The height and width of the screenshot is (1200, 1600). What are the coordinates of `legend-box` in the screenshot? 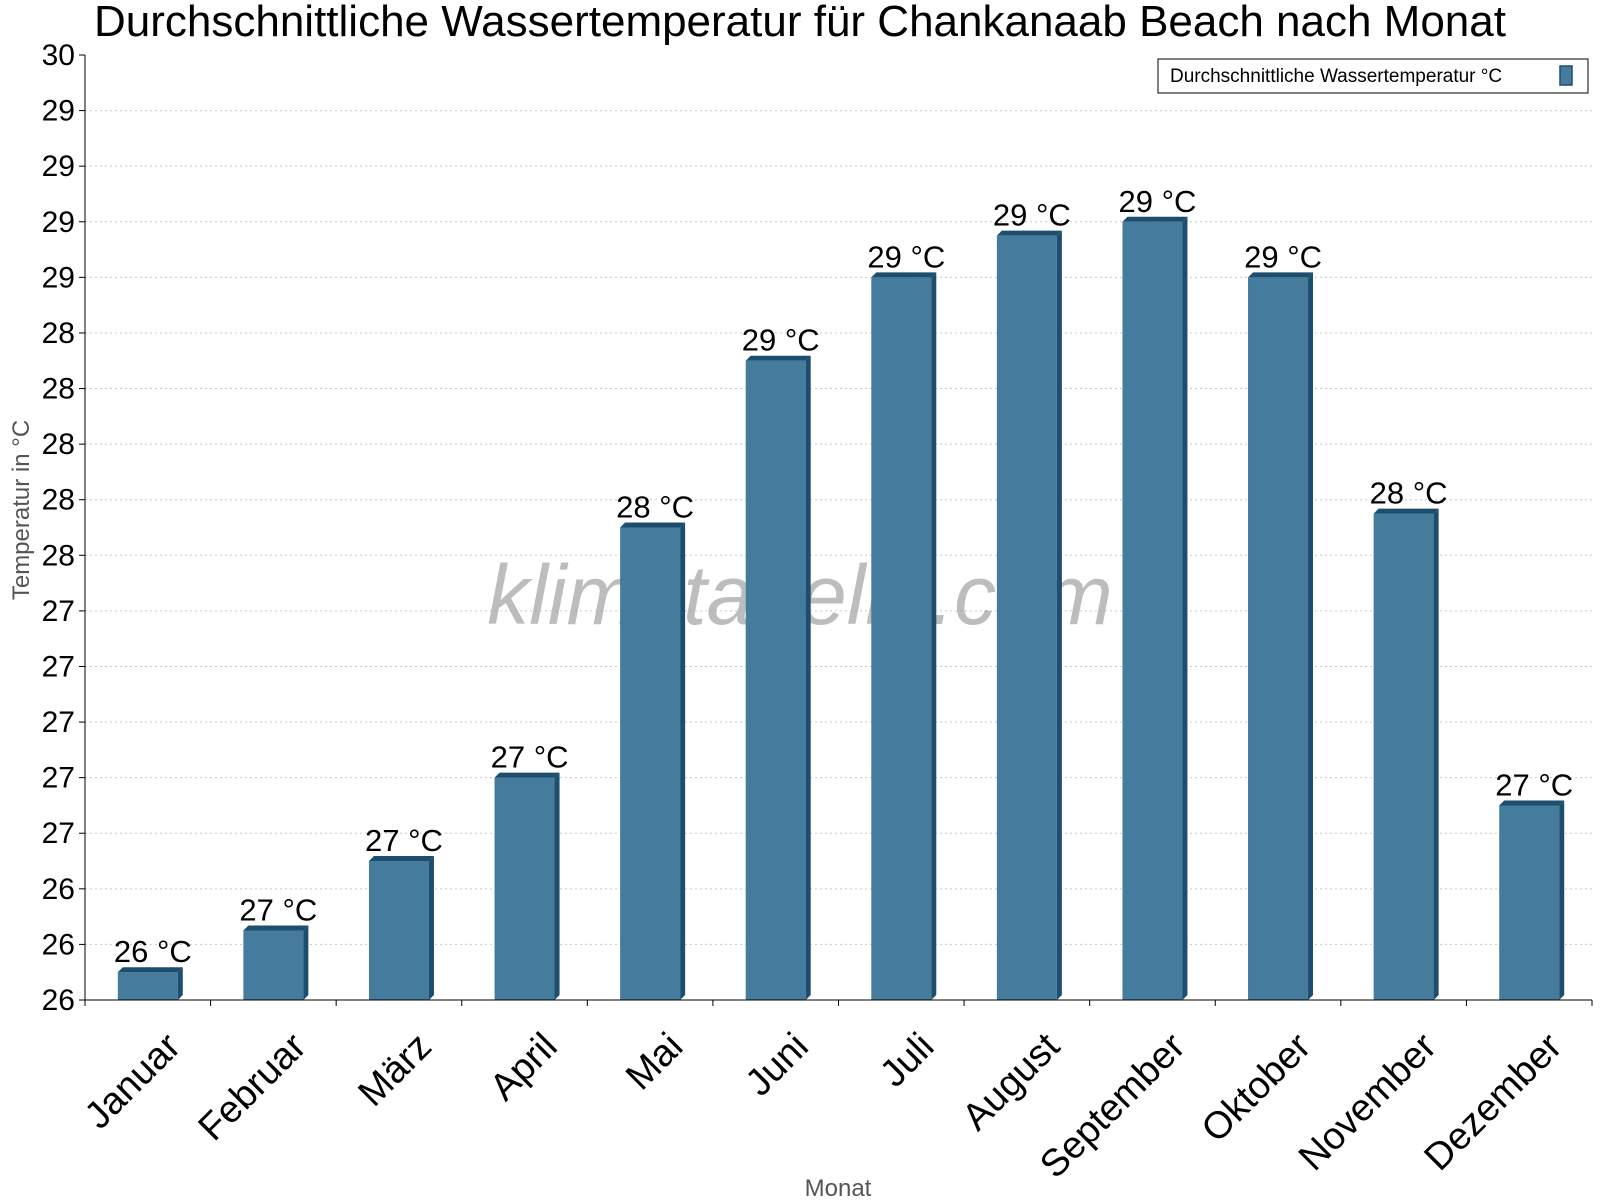 It's located at (1373, 76).